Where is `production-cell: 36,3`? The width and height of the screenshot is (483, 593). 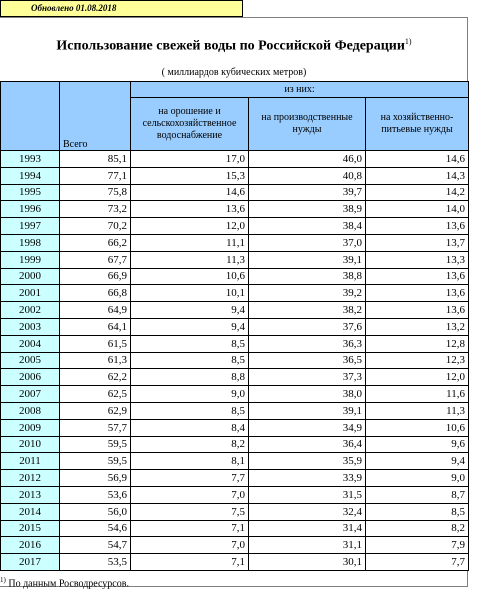 production-cell: 36,3 is located at coordinates (307, 343).